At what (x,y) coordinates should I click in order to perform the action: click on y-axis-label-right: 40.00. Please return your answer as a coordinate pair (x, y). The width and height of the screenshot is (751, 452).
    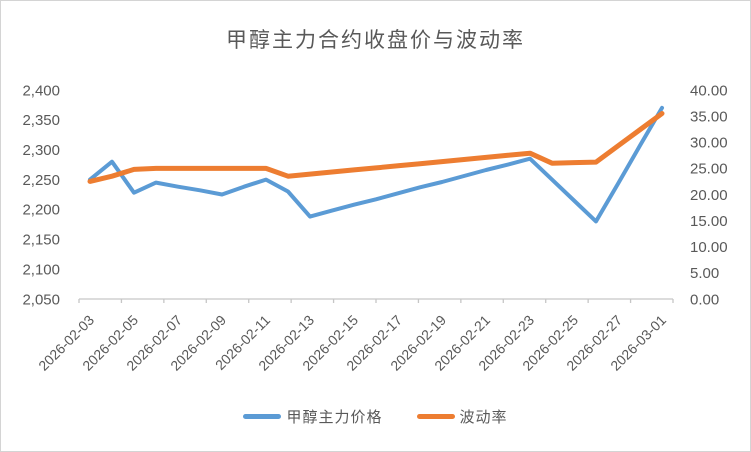
    Looking at the image, I should click on (709, 90).